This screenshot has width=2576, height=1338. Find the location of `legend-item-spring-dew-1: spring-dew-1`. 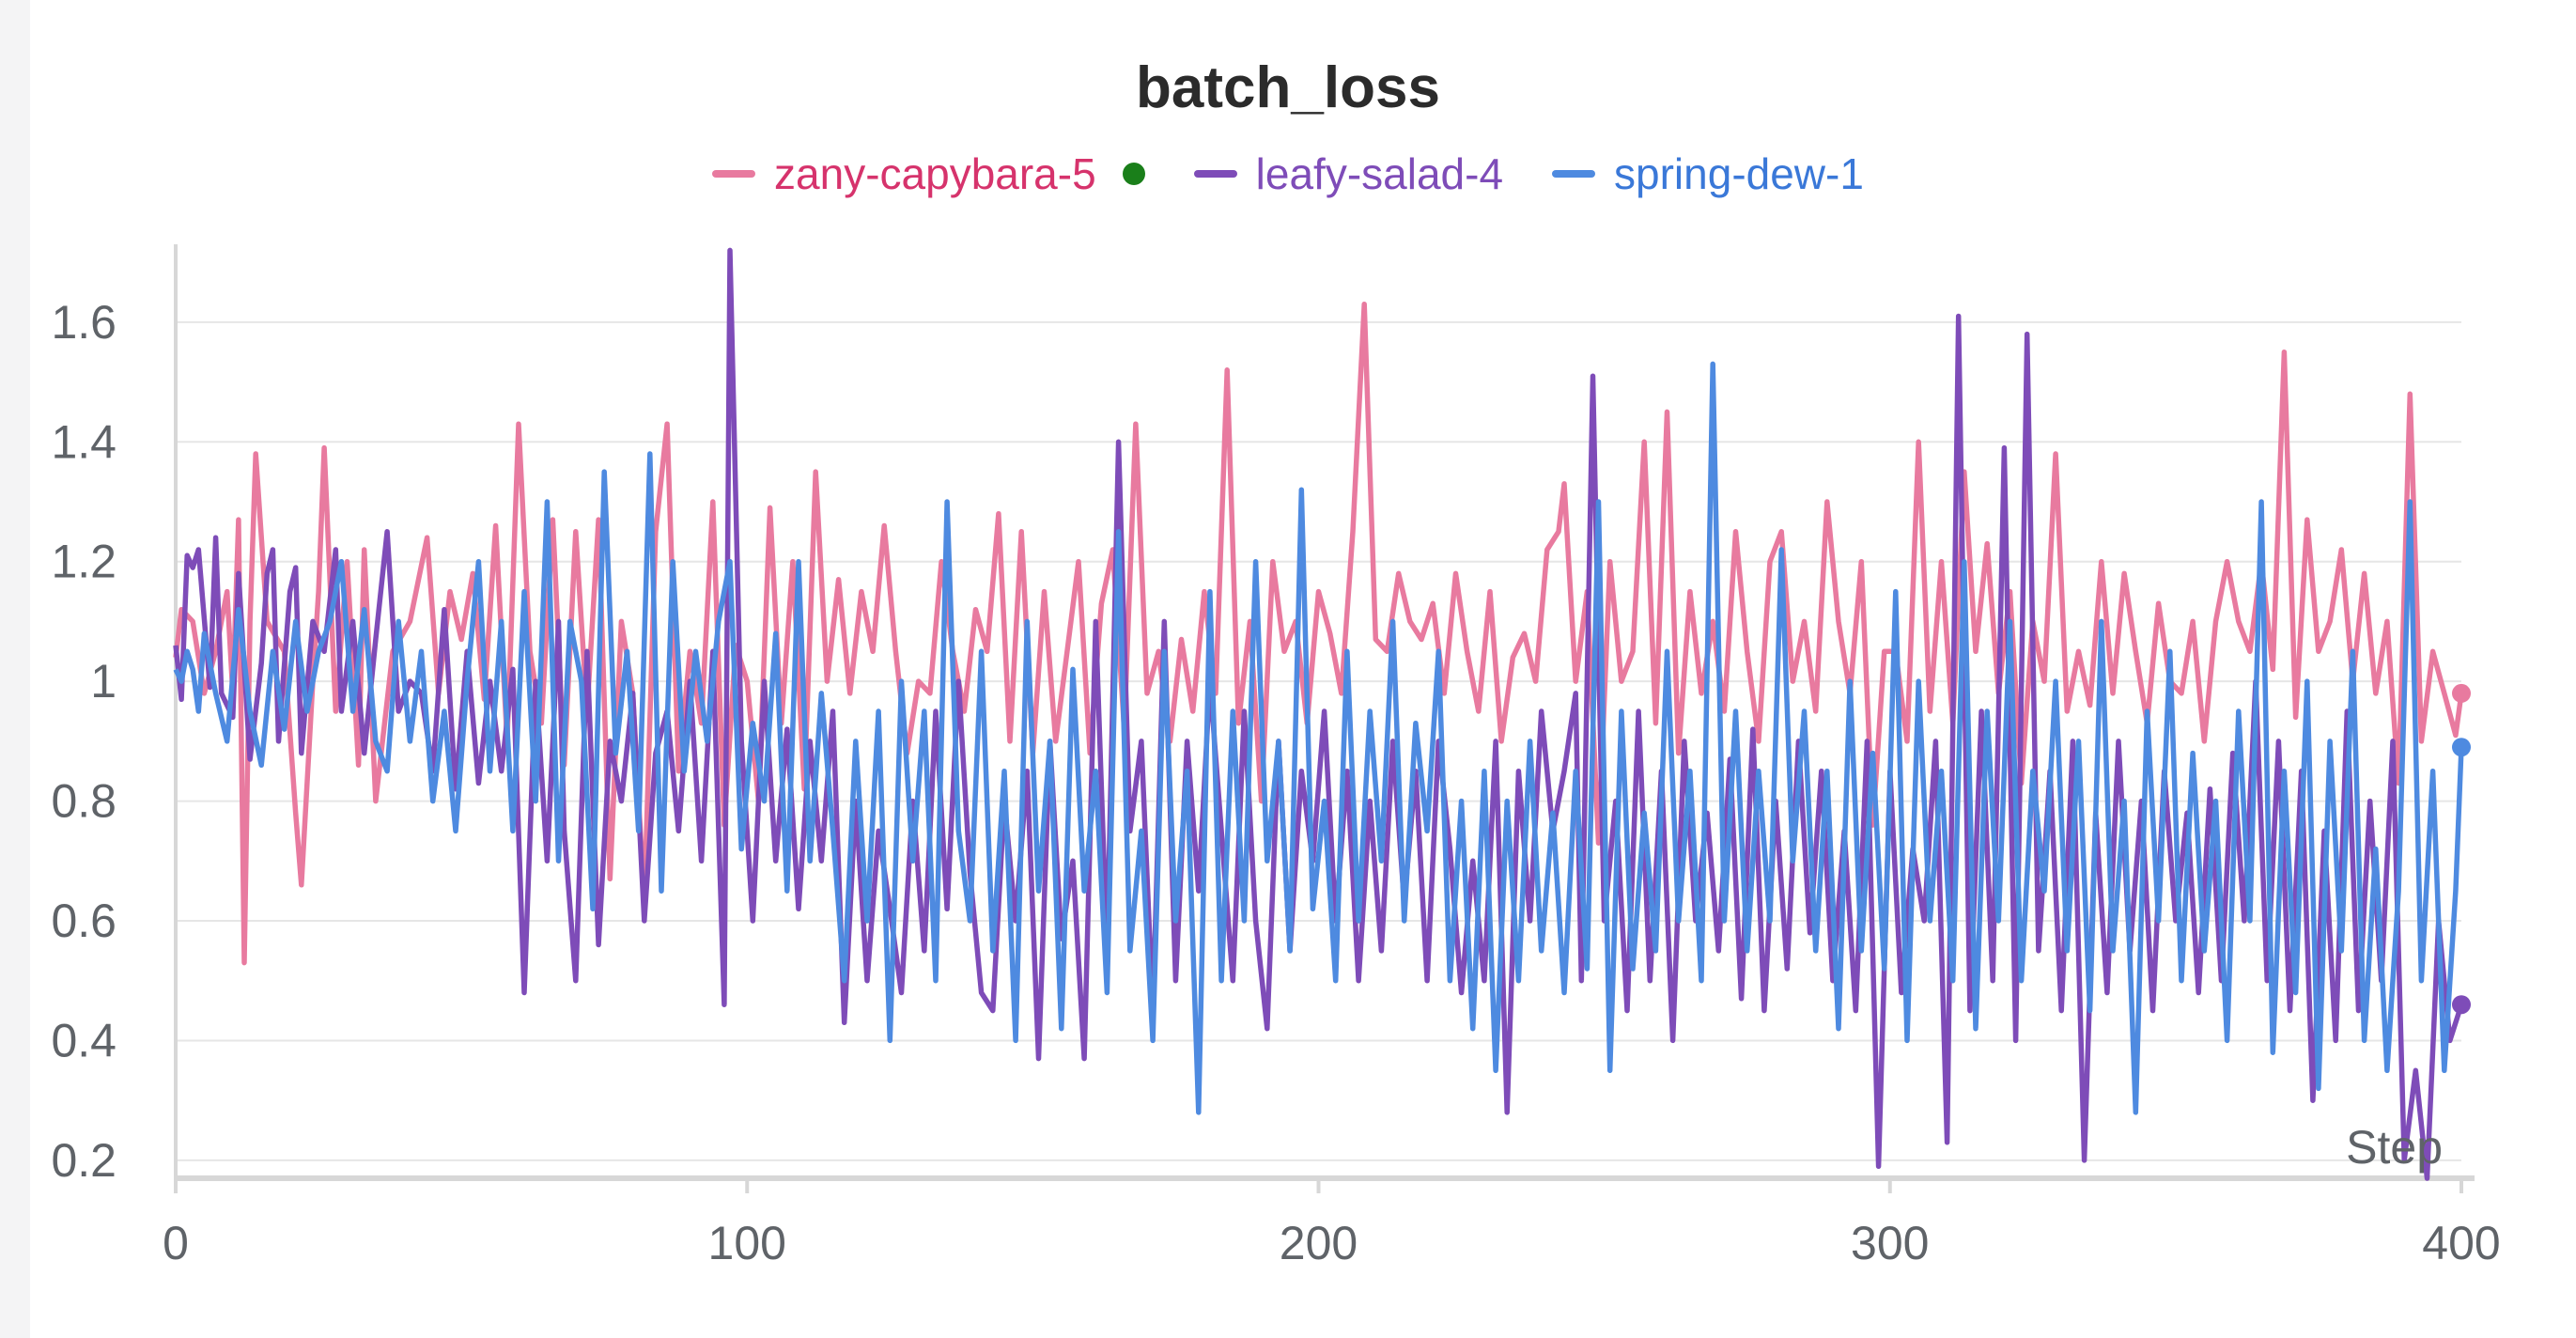

legend-item-spring-dew-1: spring-dew-1 is located at coordinates (1708, 173).